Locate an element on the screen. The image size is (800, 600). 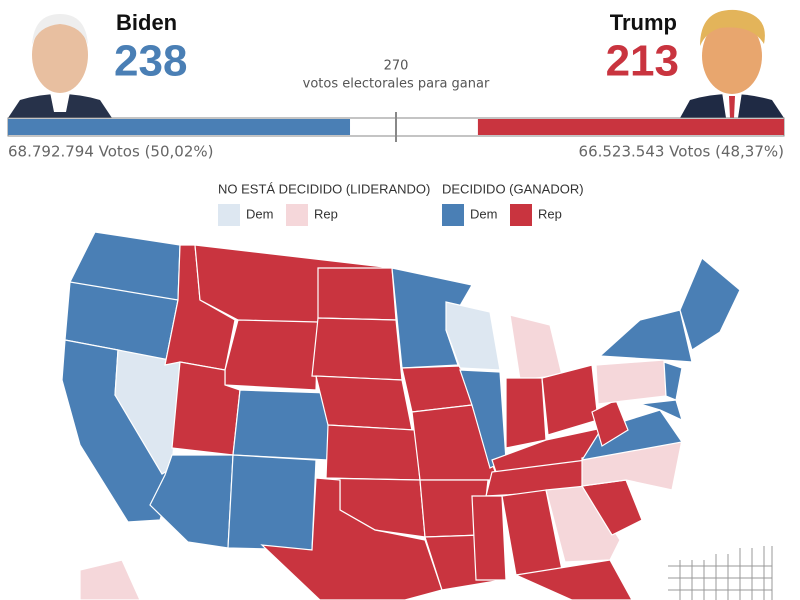
legend-title: NO ESTÁ DECIDIDO (LIDERANDO) is located at coordinates (324, 188).